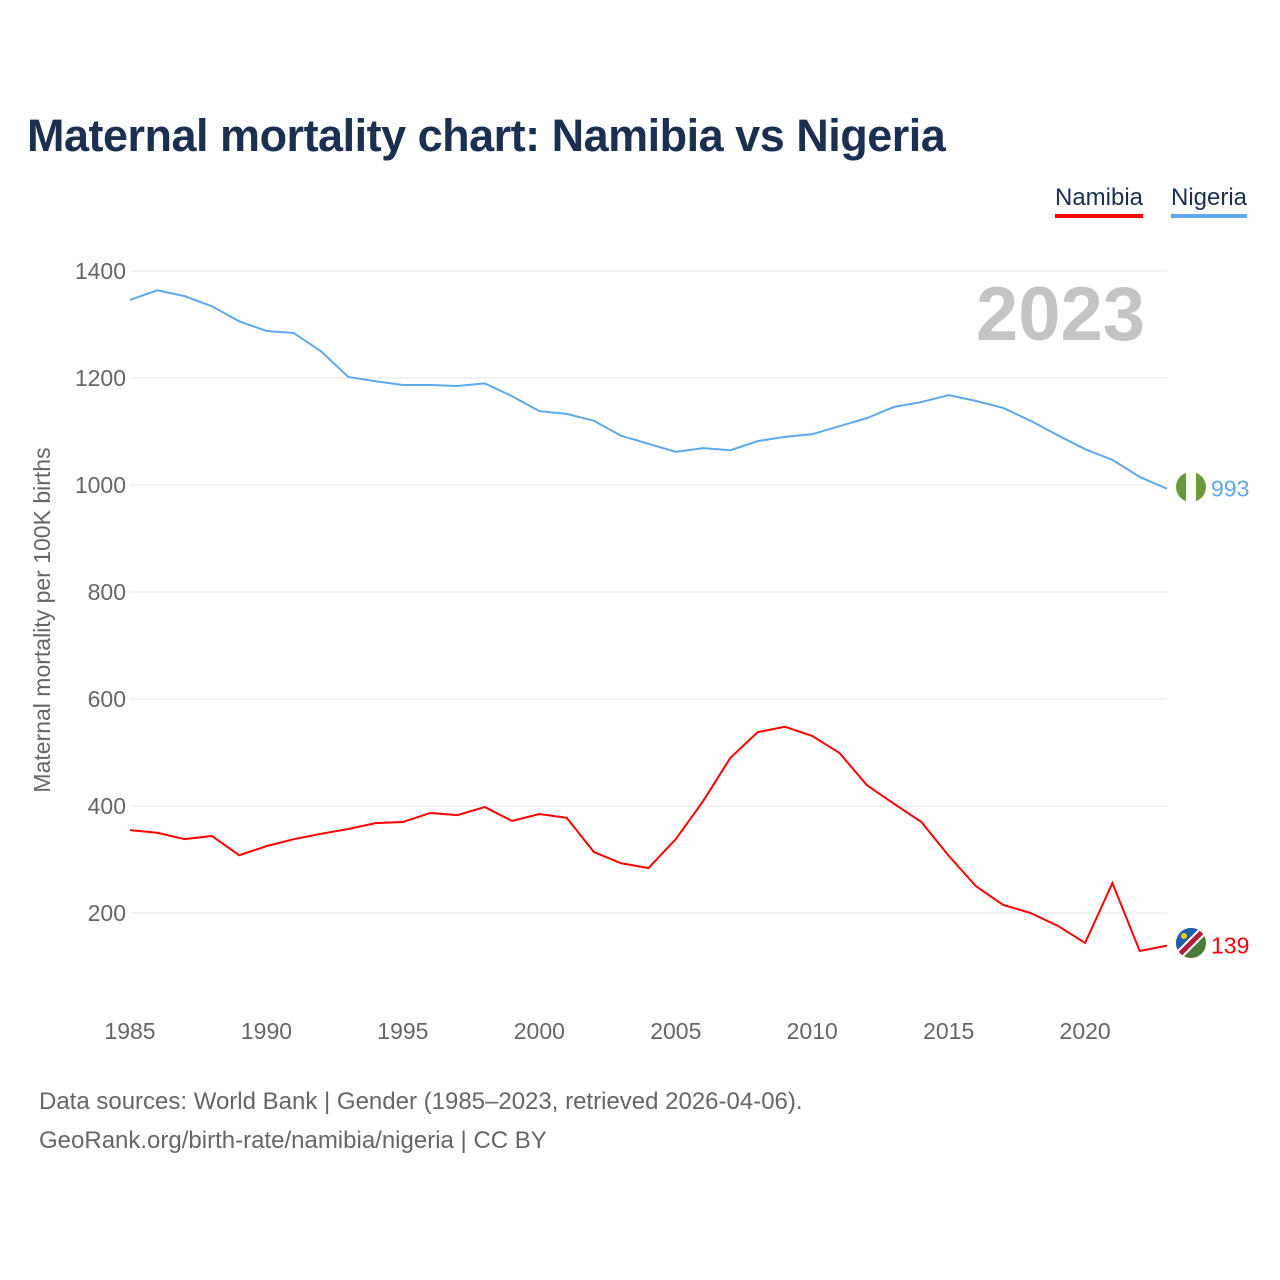 Image resolution: width=1280 pixels, height=1280 pixels. Describe the element at coordinates (100, 485) in the screenshot. I see `y-tick-label: 1000` at that location.